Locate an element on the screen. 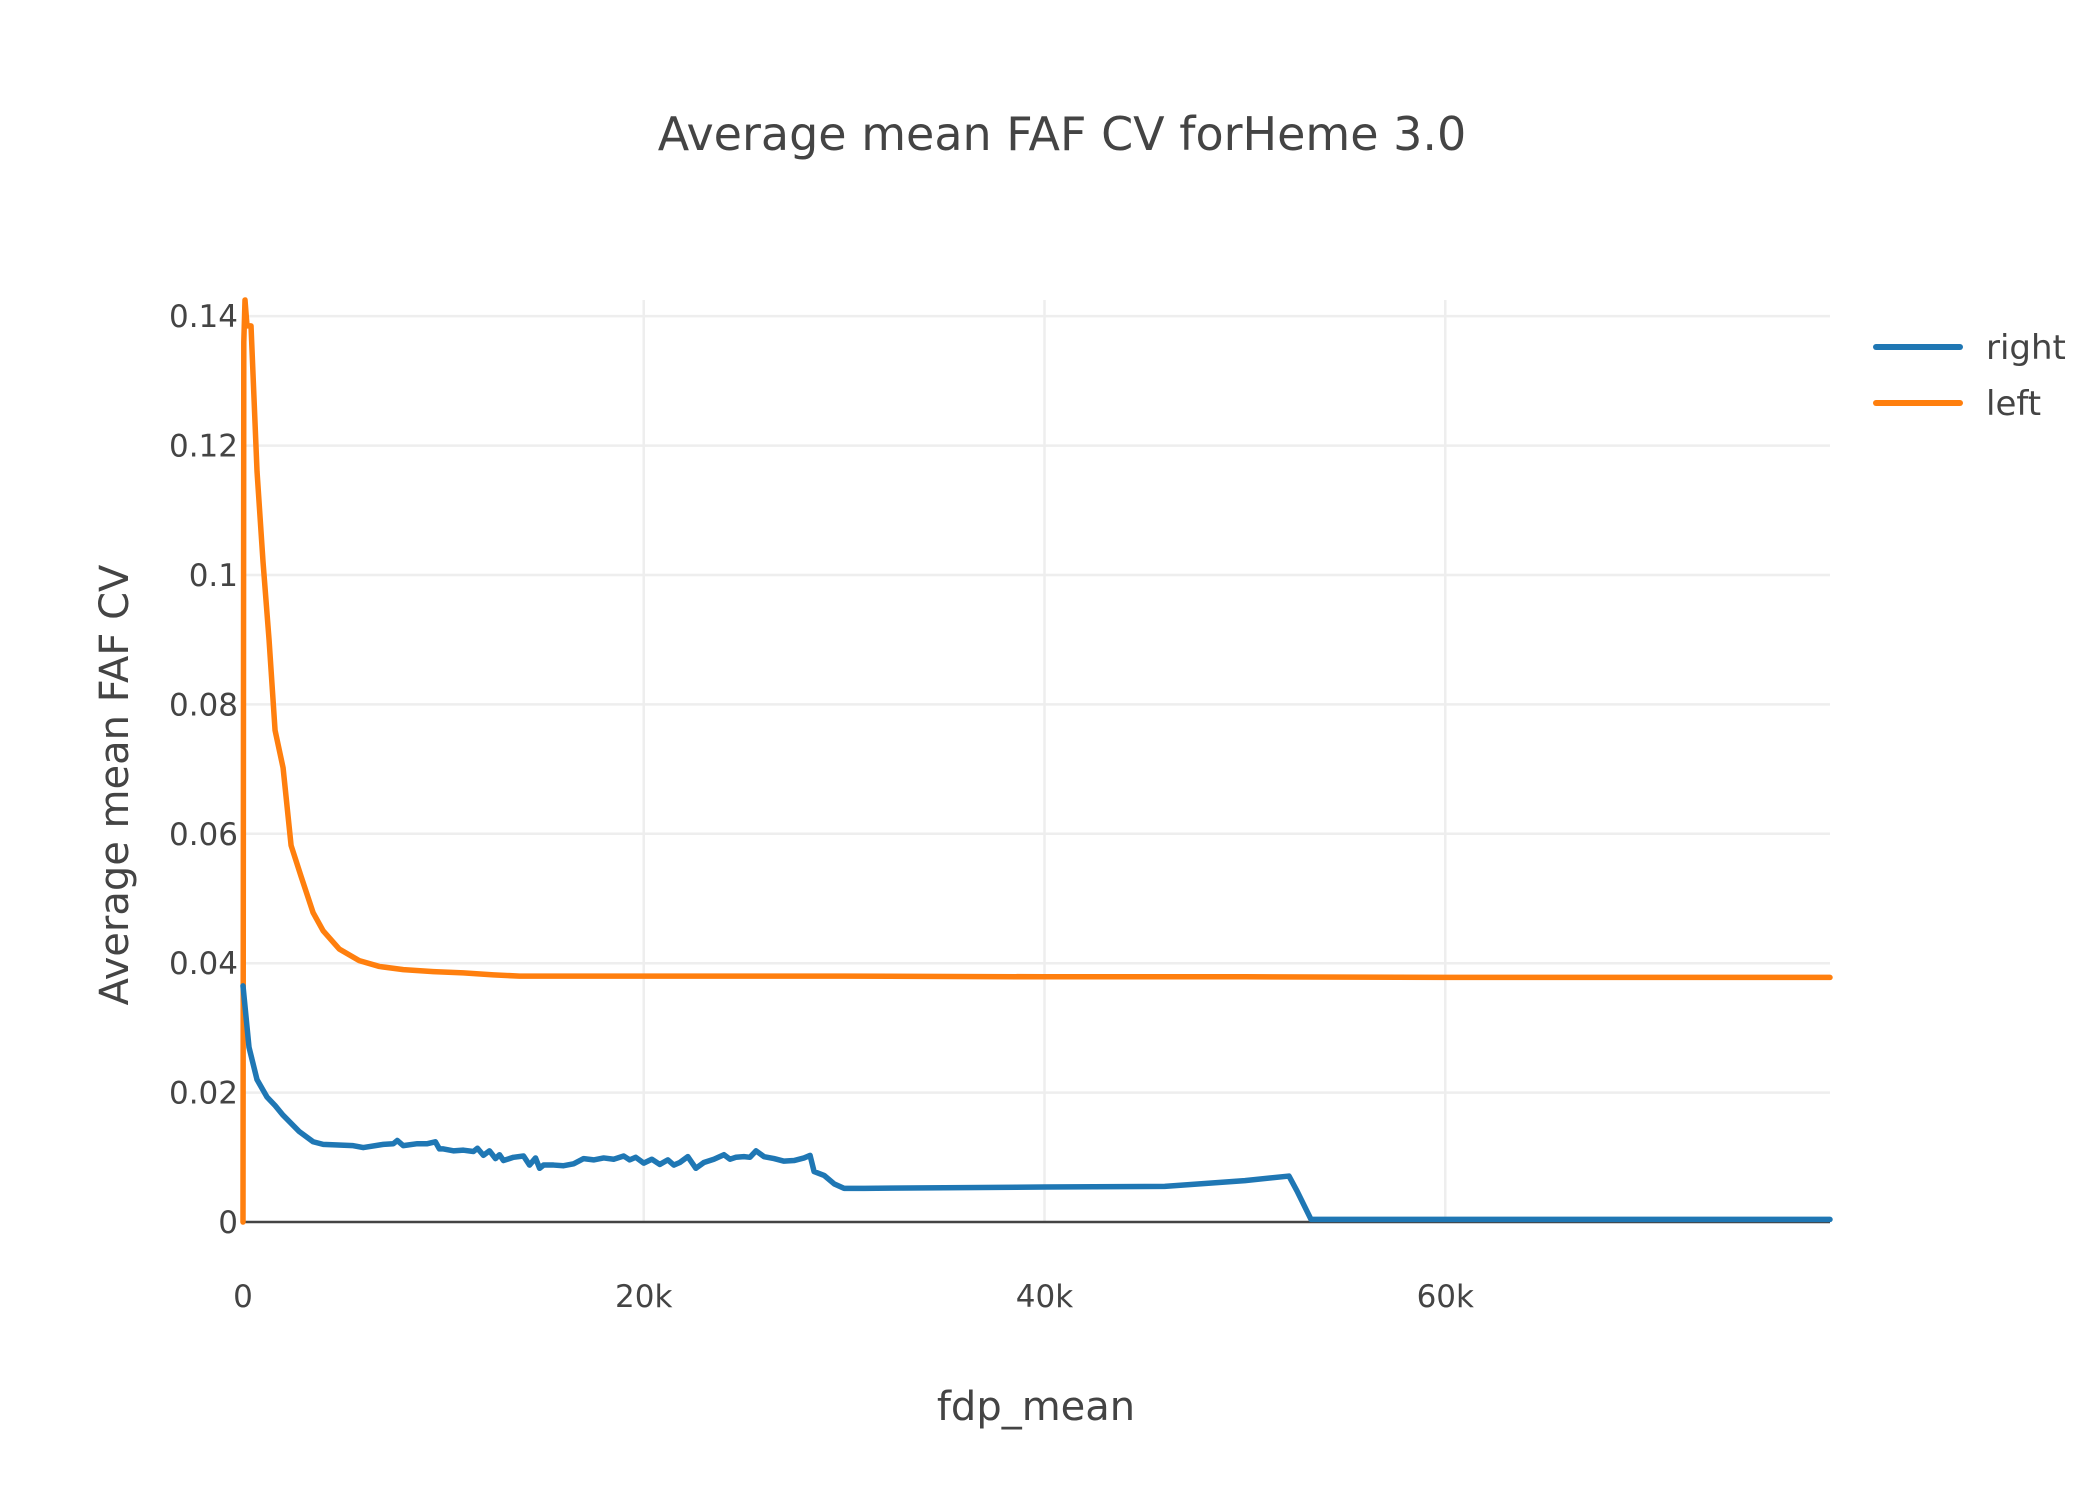 This screenshot has width=2100, height=1500. y-tick-label: 0.14 is located at coordinates (203, 317).